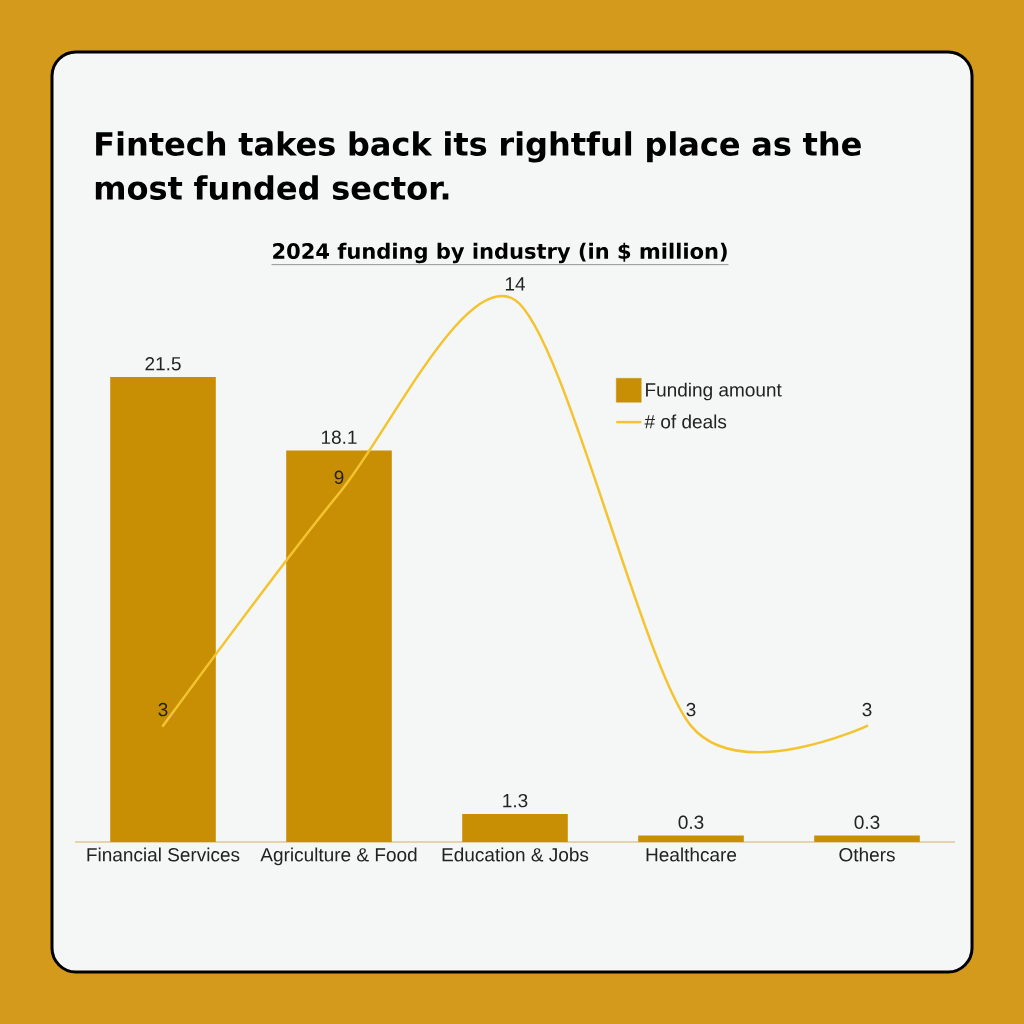 Image resolution: width=1024 pixels, height=1024 pixels. What do you see at coordinates (714, 391) in the screenshot?
I see `legend-label: Funding amount` at bounding box center [714, 391].